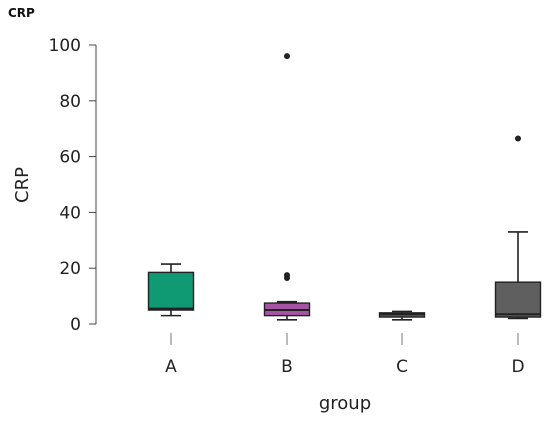 The width and height of the screenshot is (550, 423). Describe the element at coordinates (70, 102) in the screenshot. I see `y-tick-label: 80` at that location.